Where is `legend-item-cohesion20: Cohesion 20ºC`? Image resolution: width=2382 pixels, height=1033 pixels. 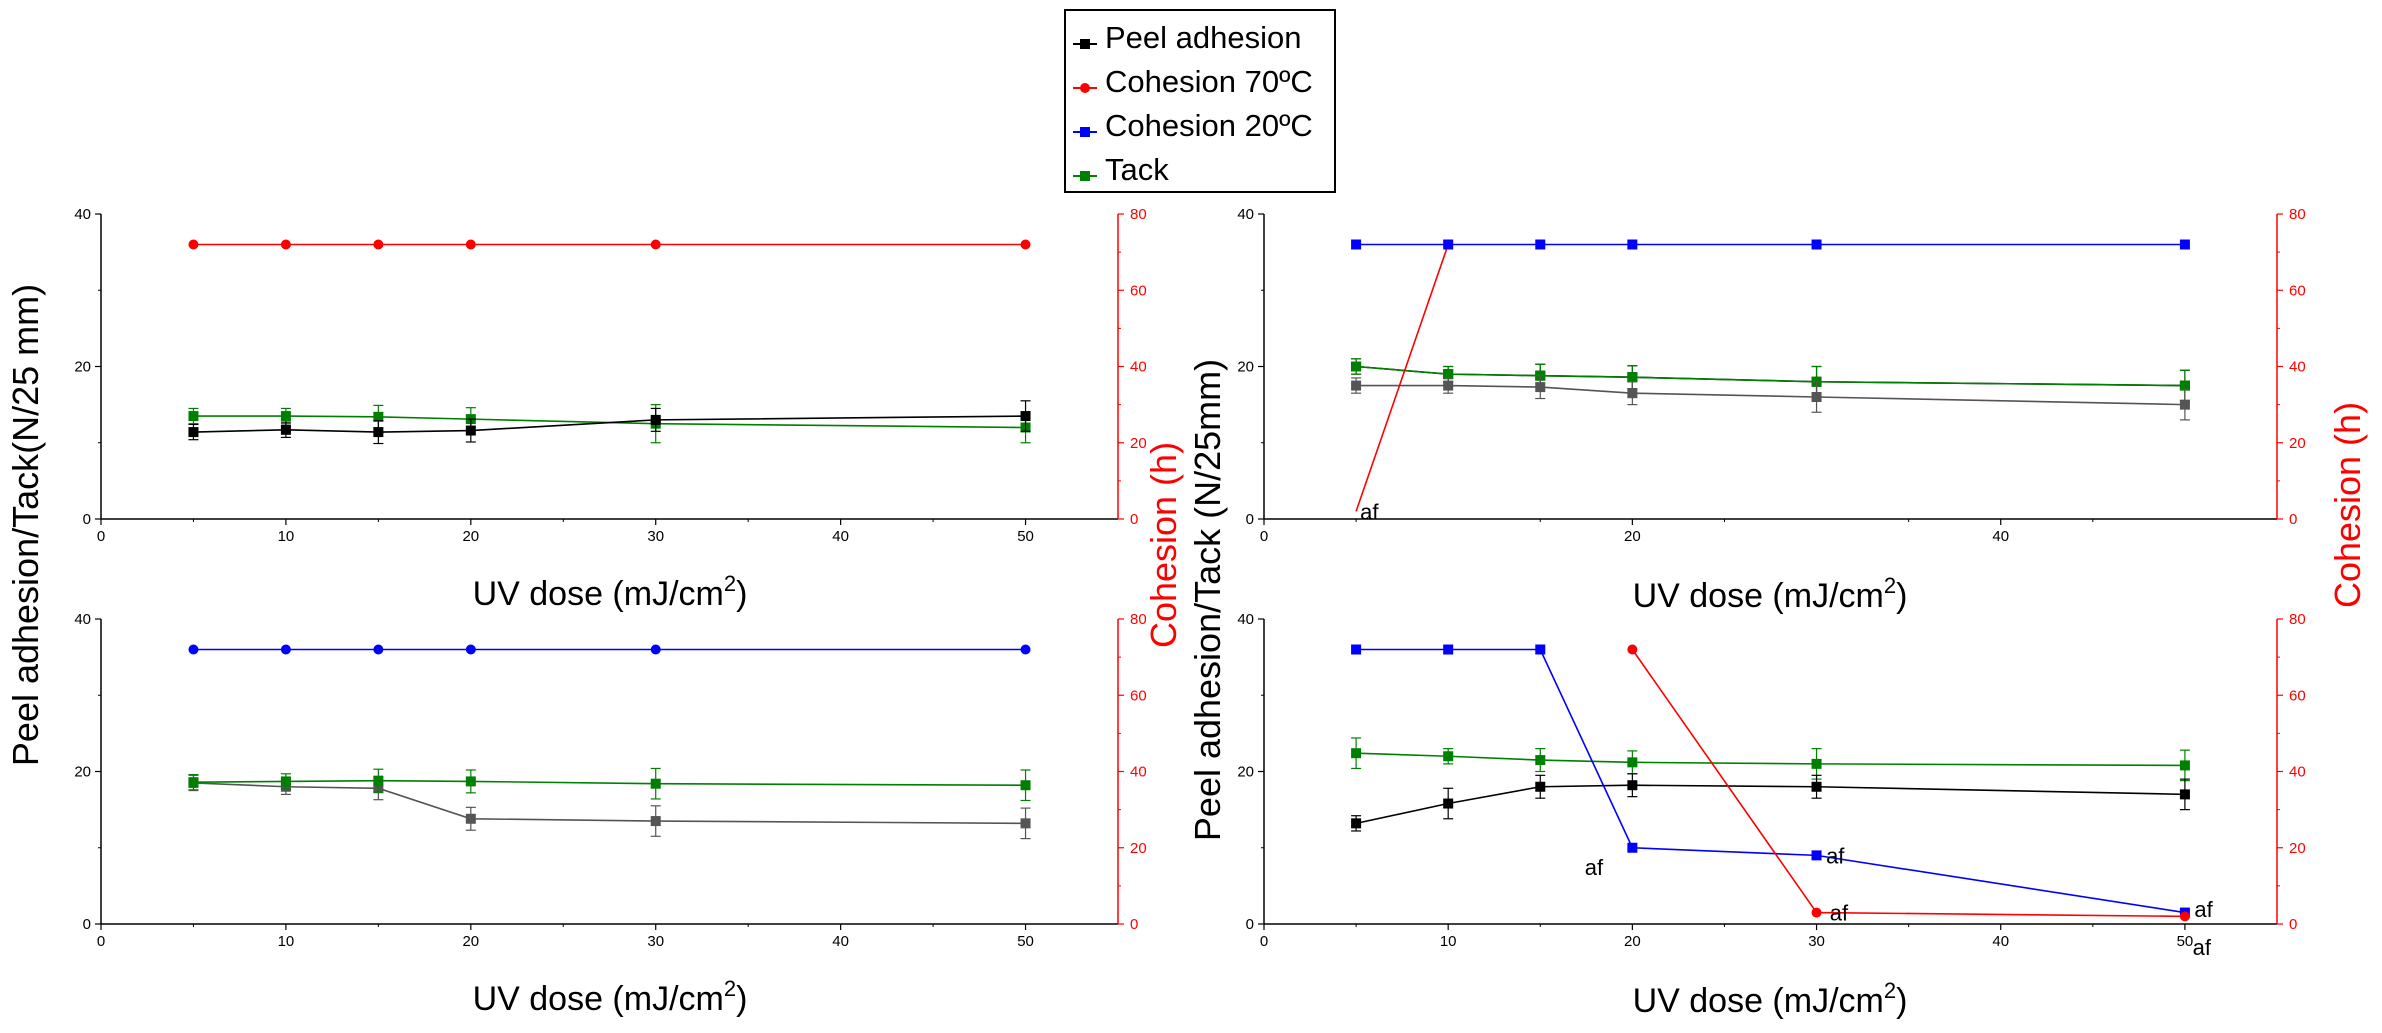
legend-item-cohesion20: Cohesion 20ºC is located at coordinates (1193, 125).